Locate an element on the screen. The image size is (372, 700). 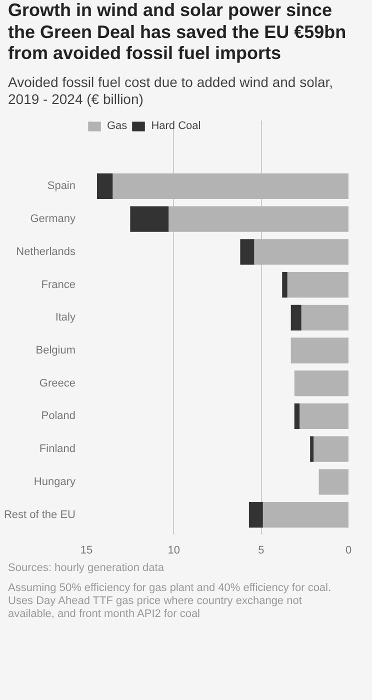
y-tick-label: Italy is located at coordinates (65, 318).